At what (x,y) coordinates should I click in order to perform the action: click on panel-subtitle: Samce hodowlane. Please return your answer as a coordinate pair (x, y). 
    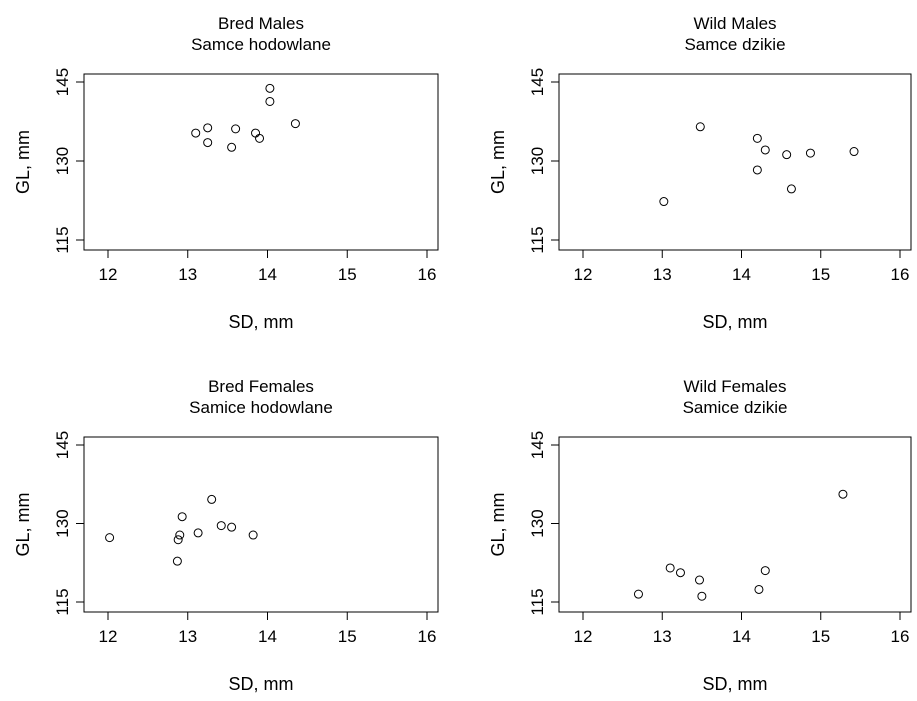
    Looking at the image, I should click on (261, 44).